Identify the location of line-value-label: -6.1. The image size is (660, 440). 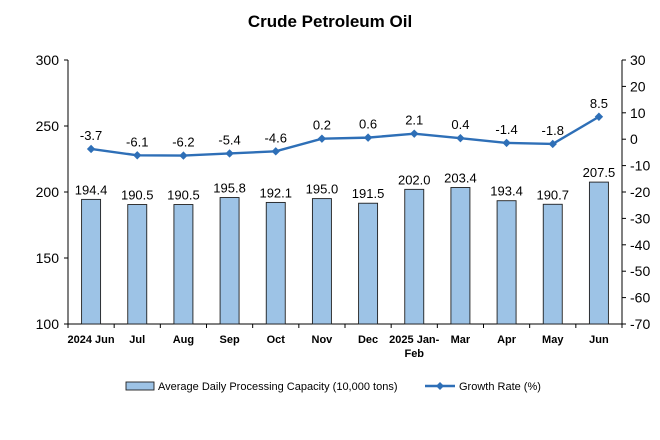
(137, 141).